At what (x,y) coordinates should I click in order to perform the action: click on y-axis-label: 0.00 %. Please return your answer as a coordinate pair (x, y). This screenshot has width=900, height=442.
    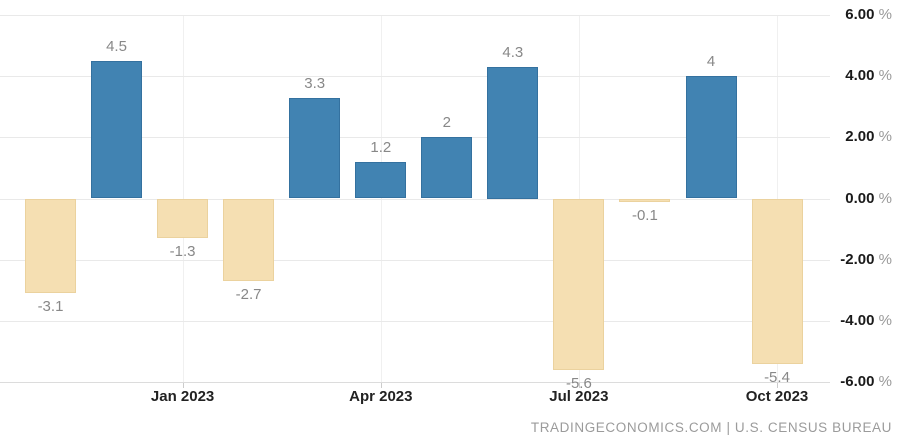
    Looking at the image, I should click on (861, 199).